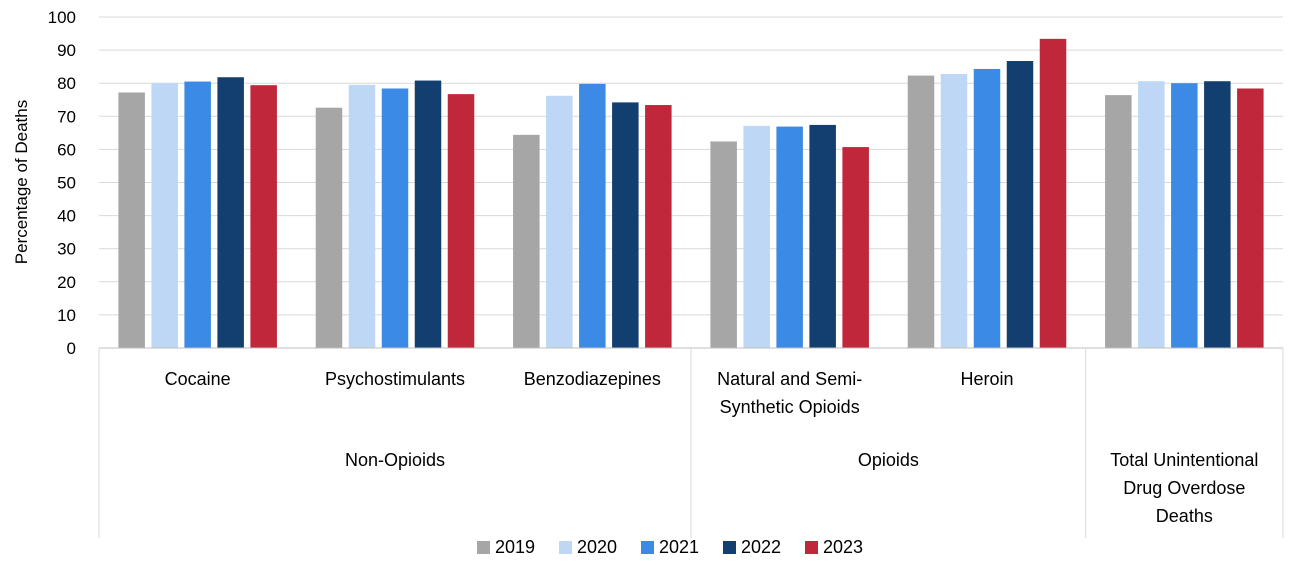 The width and height of the screenshot is (1291, 565). Describe the element at coordinates (198, 379) in the screenshot. I see `category-label: Cocaine` at that location.